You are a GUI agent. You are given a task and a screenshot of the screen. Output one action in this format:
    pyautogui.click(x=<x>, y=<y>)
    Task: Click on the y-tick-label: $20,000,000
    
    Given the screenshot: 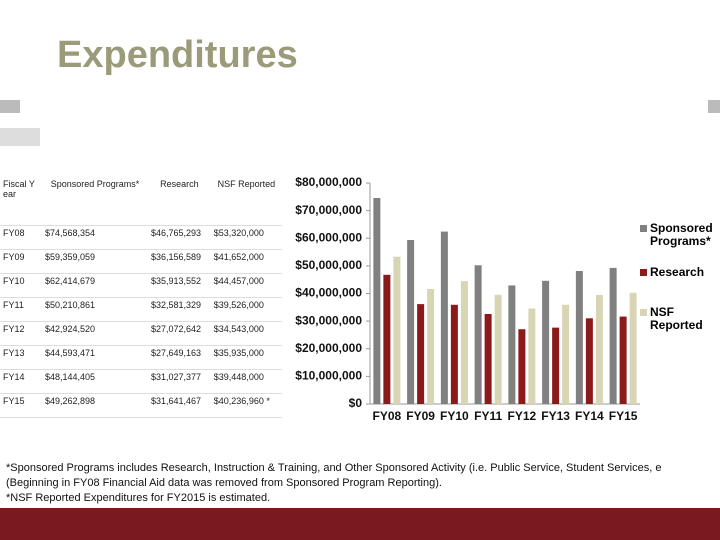 What is the action you would take?
    pyautogui.click(x=328, y=348)
    